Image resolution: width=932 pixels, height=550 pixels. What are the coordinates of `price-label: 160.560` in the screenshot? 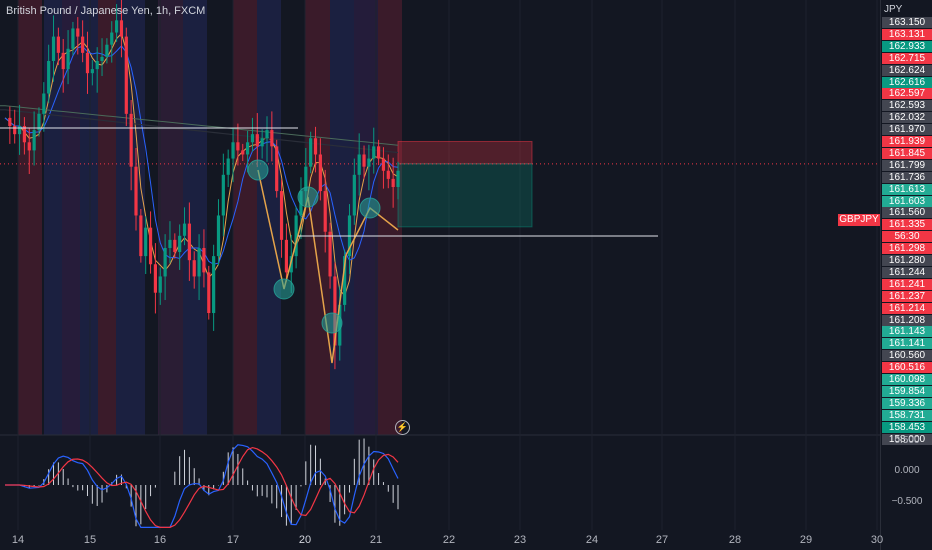 It's located at (907, 356).